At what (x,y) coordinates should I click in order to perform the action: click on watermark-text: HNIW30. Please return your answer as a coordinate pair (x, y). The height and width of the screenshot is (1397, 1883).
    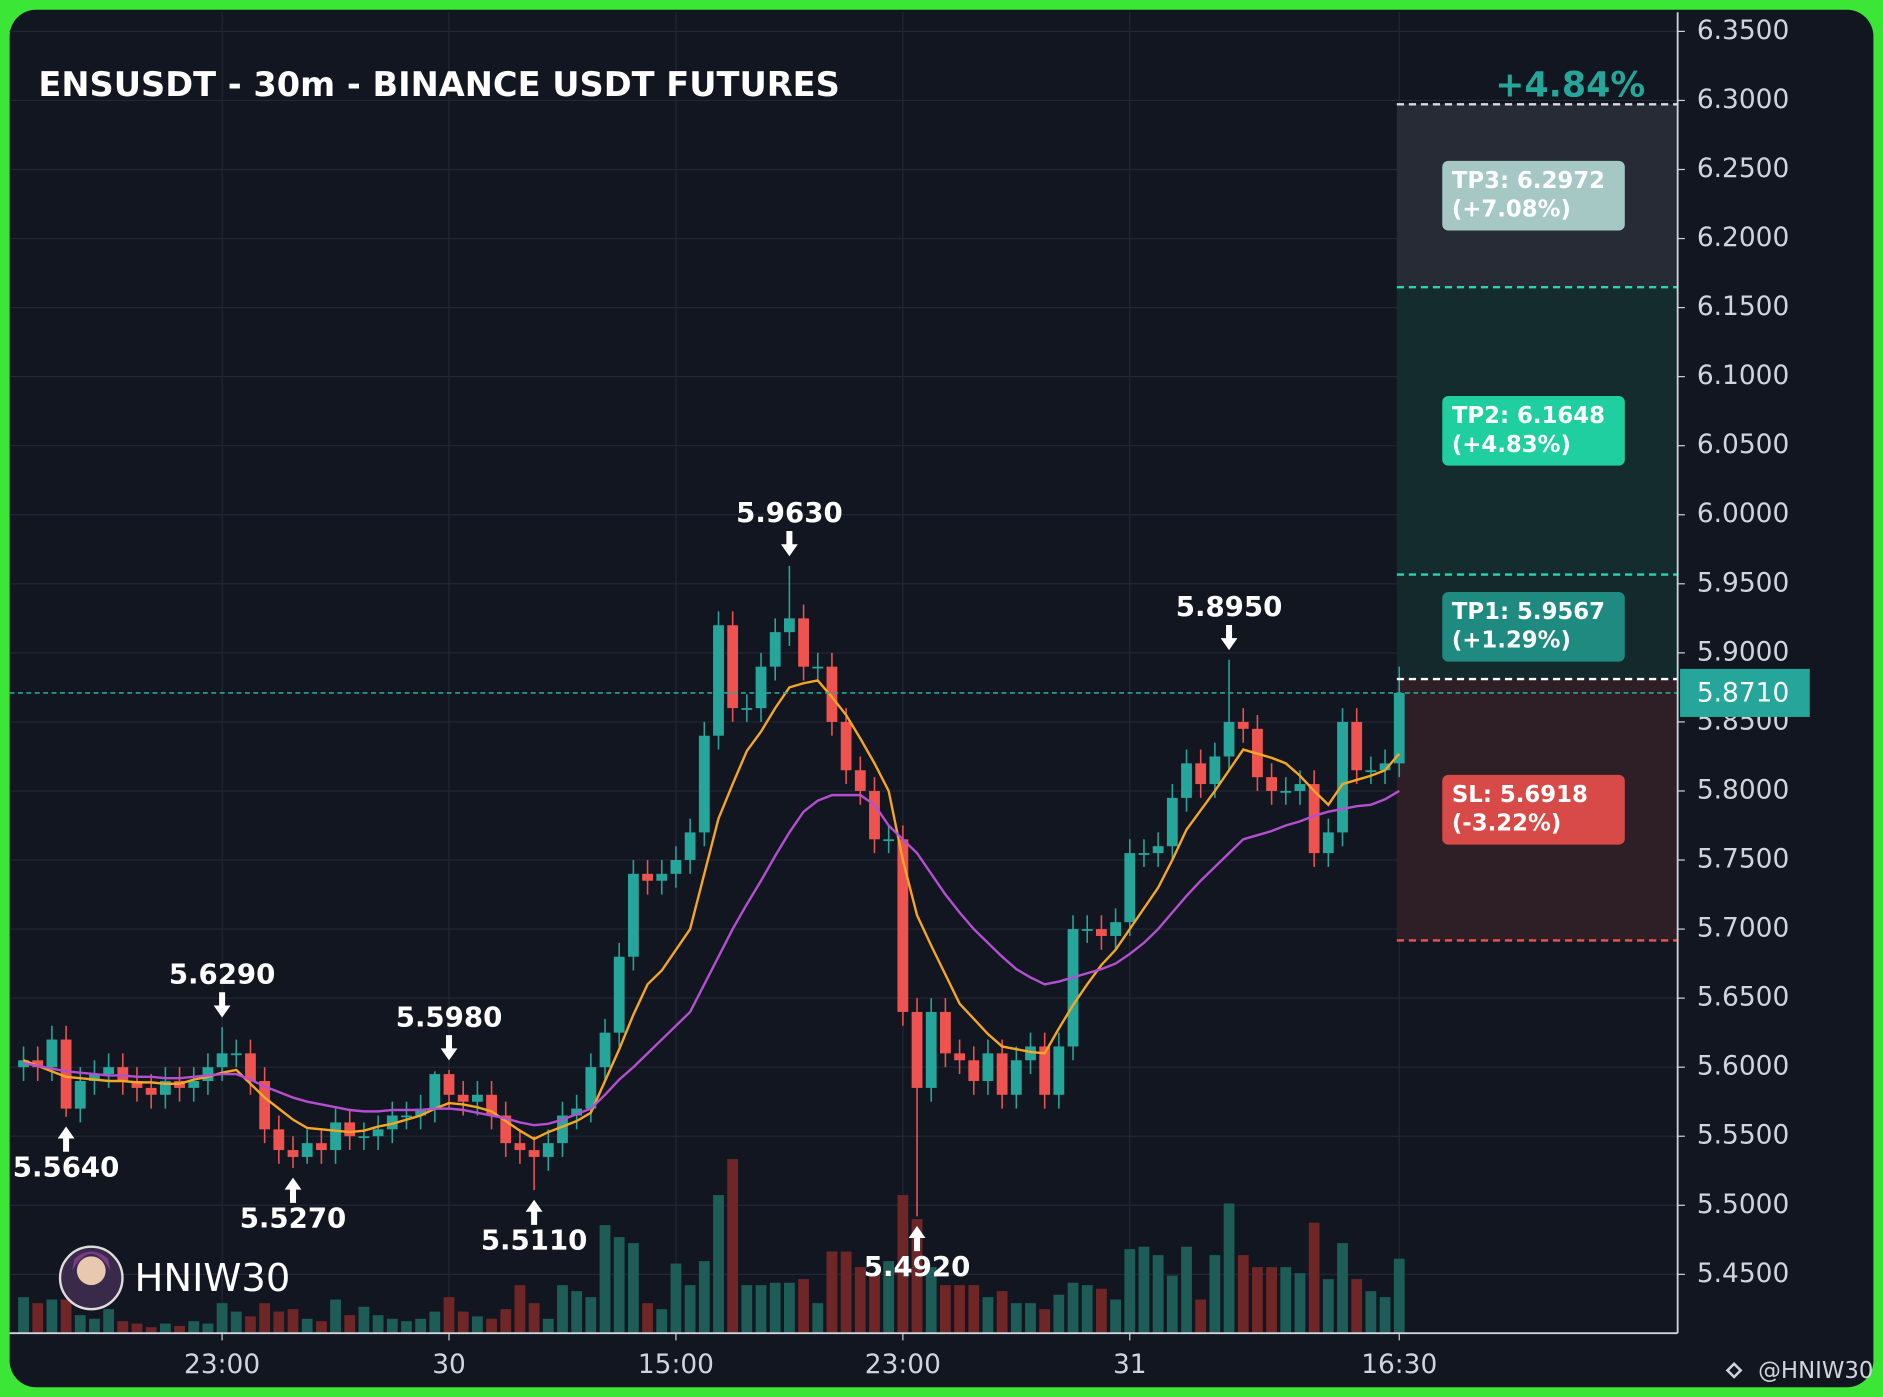
    Looking at the image, I should click on (213, 1278).